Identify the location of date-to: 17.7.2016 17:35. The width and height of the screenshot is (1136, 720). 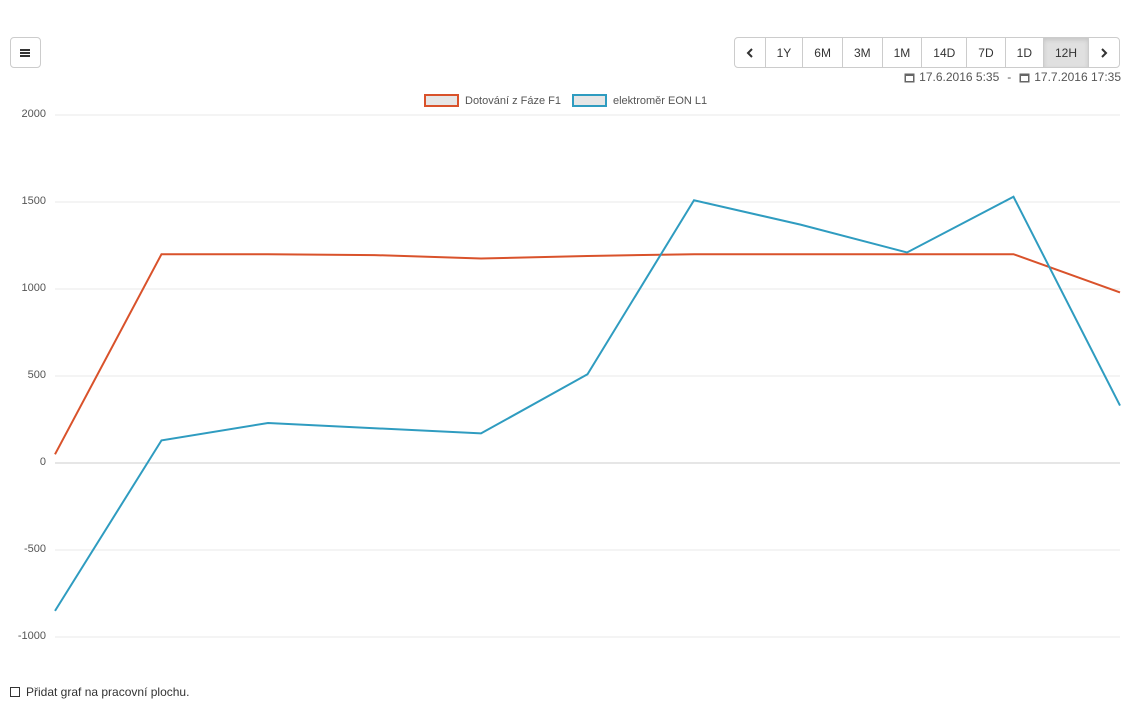
(1077, 77).